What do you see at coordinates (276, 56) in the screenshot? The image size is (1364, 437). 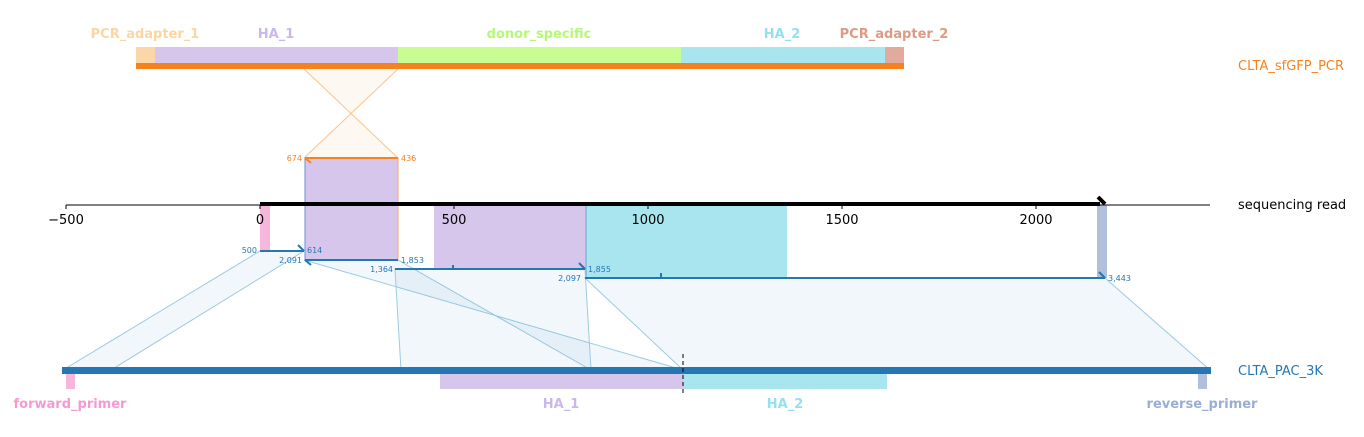 I see `feature-ha-1-top` at bounding box center [276, 56].